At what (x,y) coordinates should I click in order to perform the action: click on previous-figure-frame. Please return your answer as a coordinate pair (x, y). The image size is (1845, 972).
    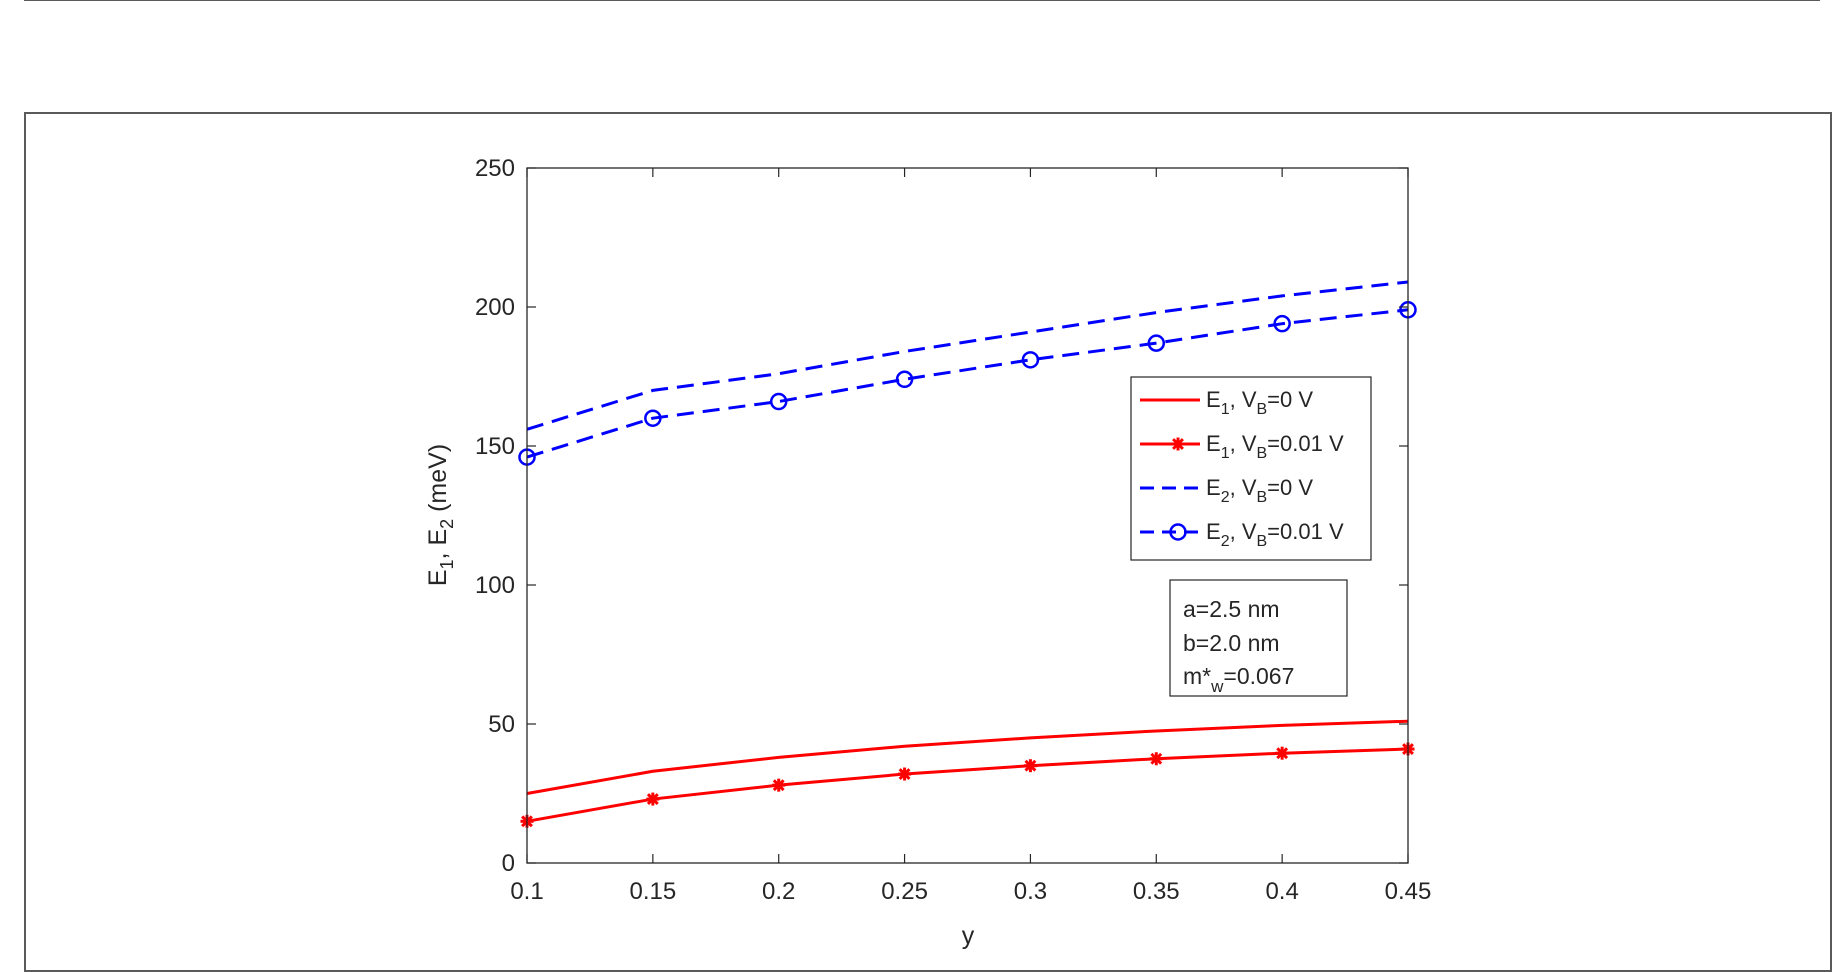
    Looking at the image, I should click on (922, 0).